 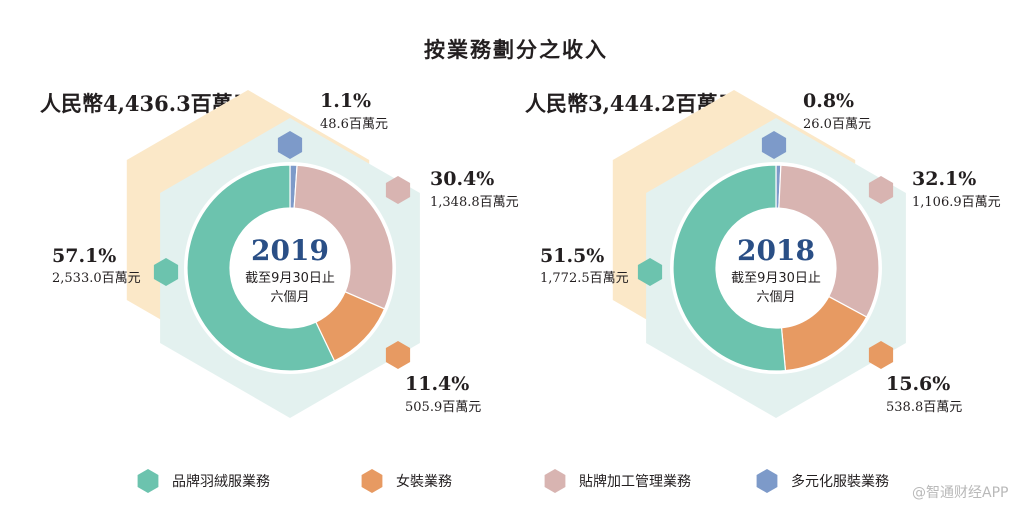 I want to click on legend-label-2: 女裝業務, so click(x=424, y=481).